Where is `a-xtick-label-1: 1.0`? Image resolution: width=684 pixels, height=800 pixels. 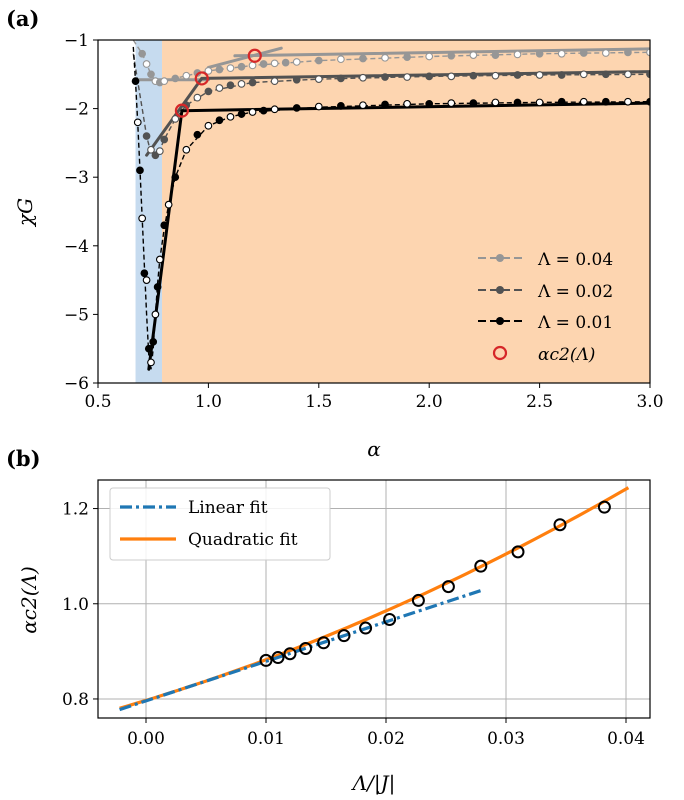 a-xtick-label-1: 1.0 is located at coordinates (208, 402).